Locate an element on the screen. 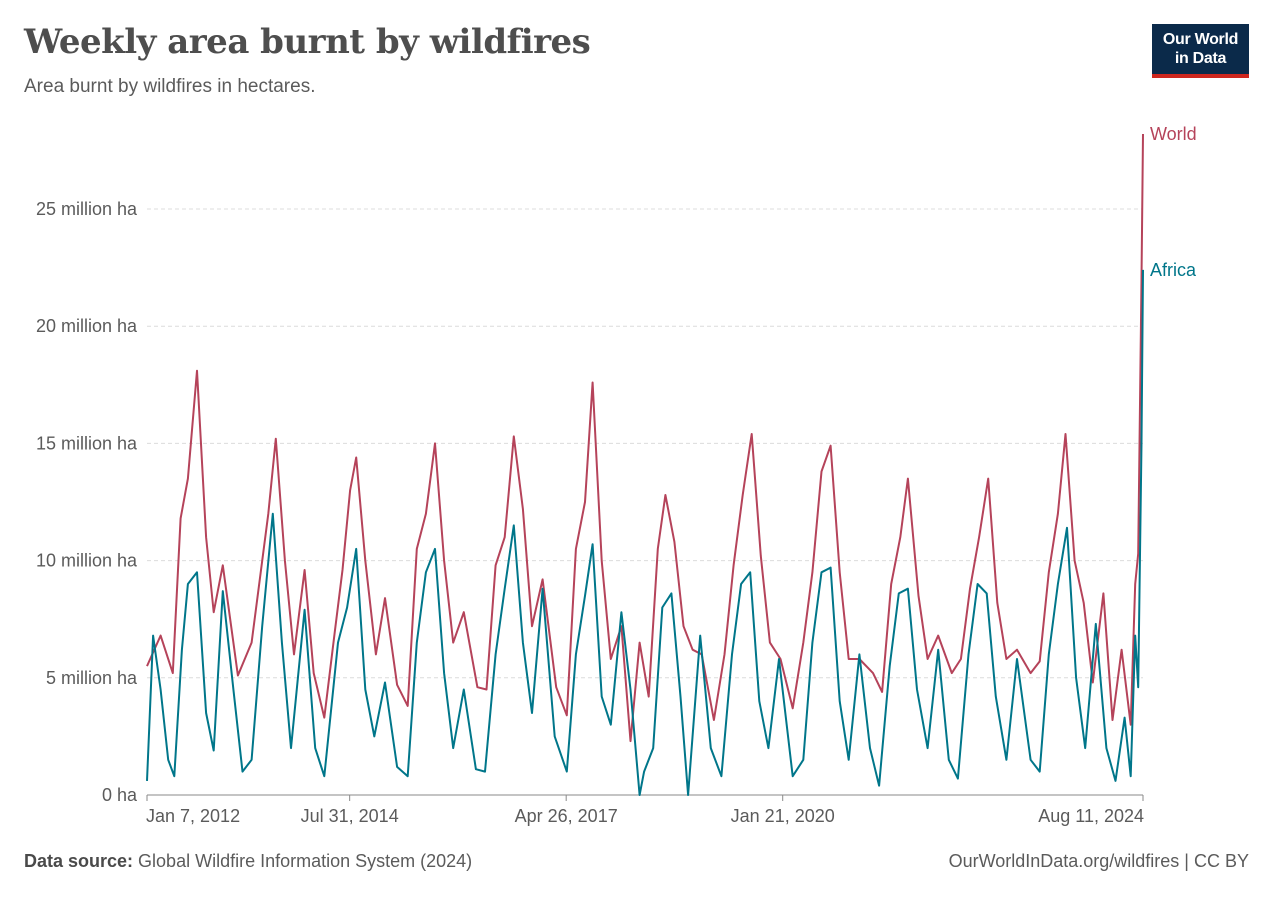 The image size is (1273, 899). chart-title: Weekly area burnt by wildfires is located at coordinates (307, 42).